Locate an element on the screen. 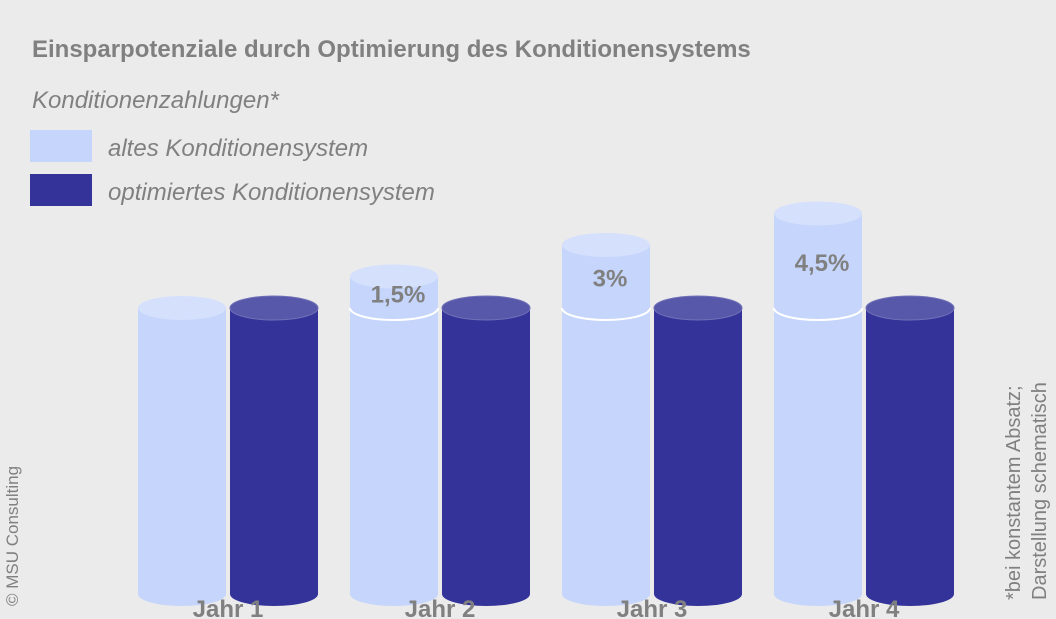  legend-label: altes Konditionensystem is located at coordinates (238, 148).